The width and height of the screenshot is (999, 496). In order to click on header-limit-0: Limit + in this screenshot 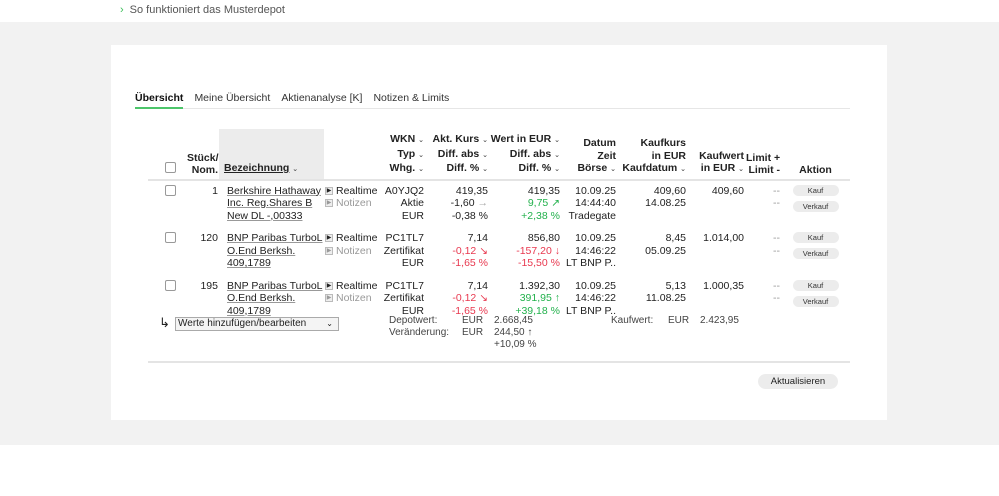, I will do `click(763, 157)`.